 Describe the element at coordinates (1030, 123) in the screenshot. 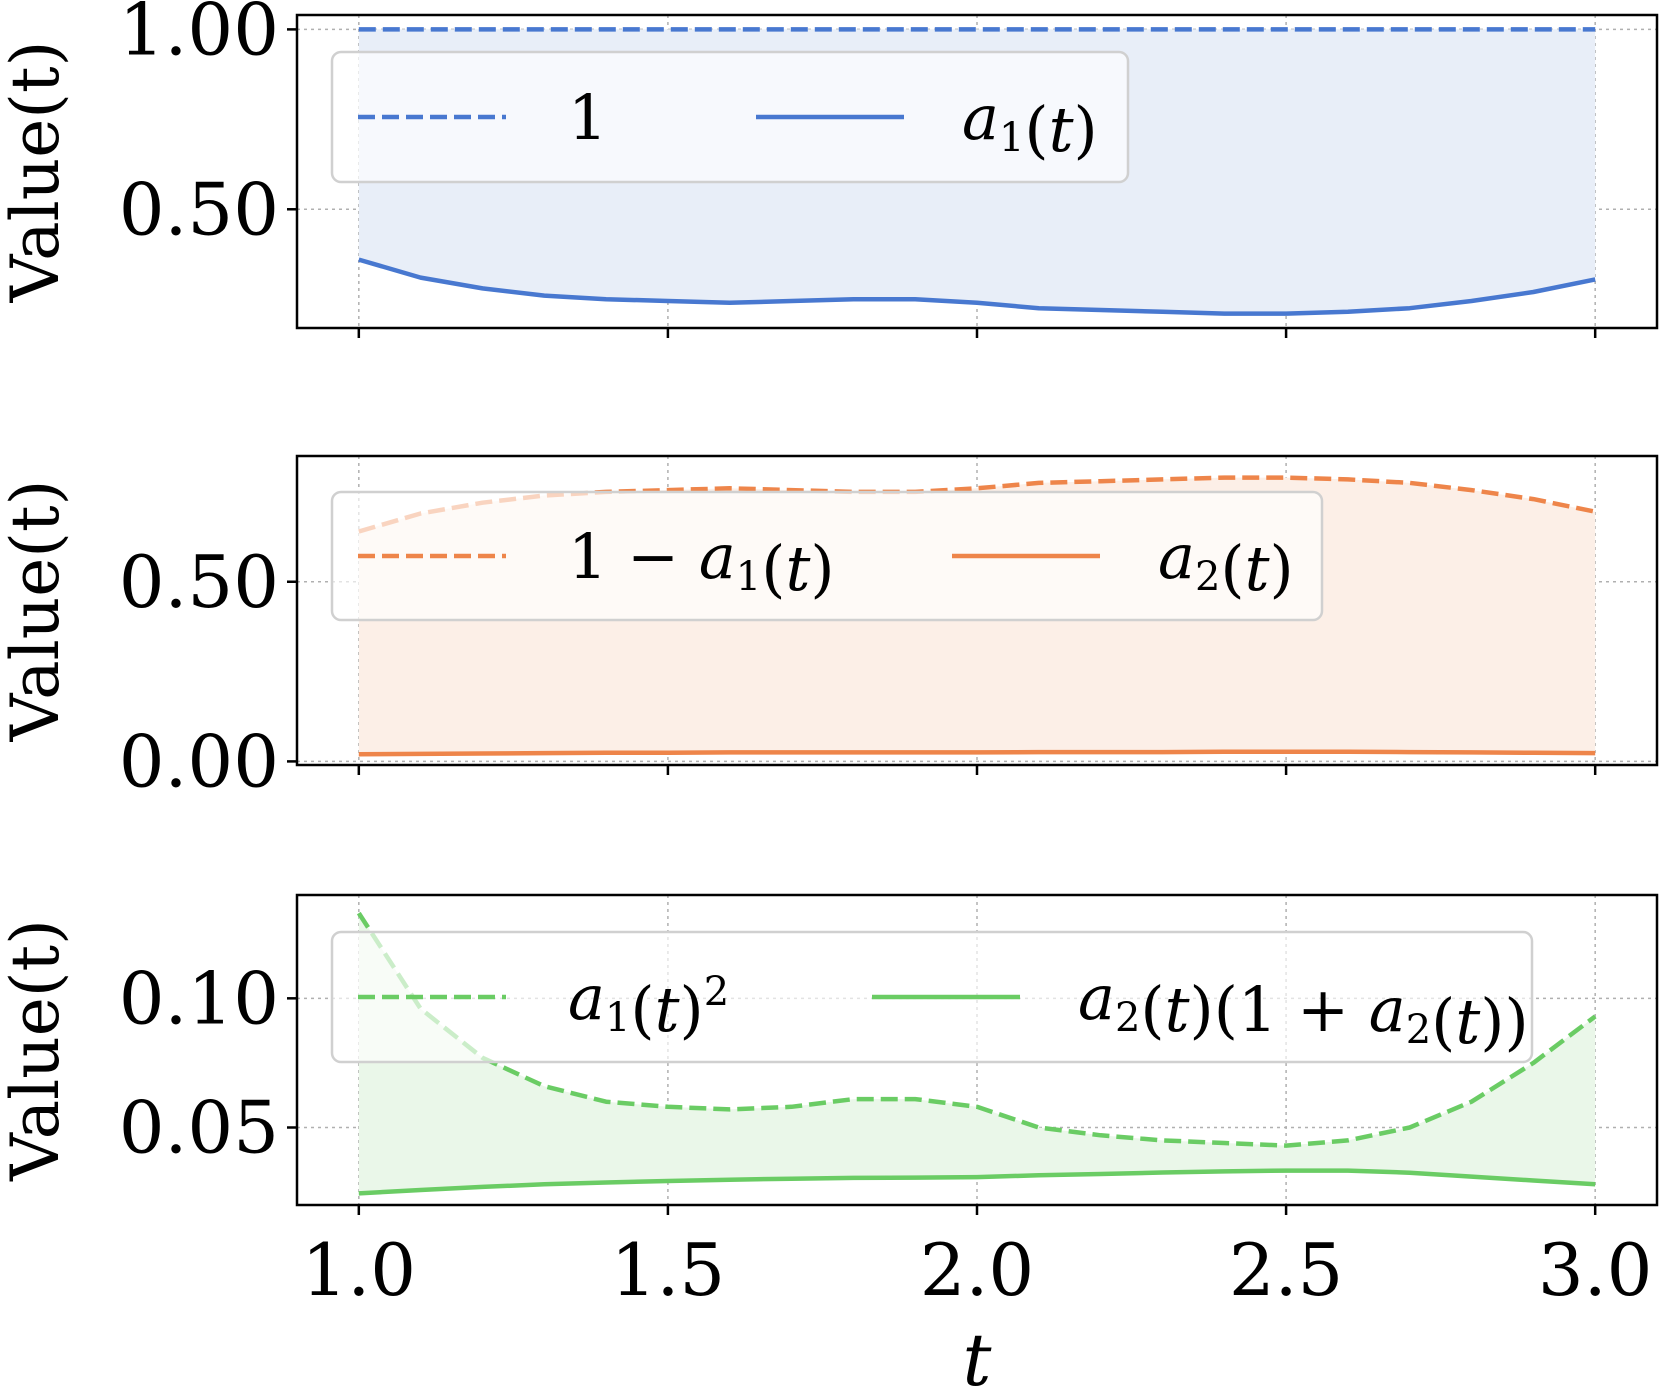

I see `legend-label: a1(t)` at that location.